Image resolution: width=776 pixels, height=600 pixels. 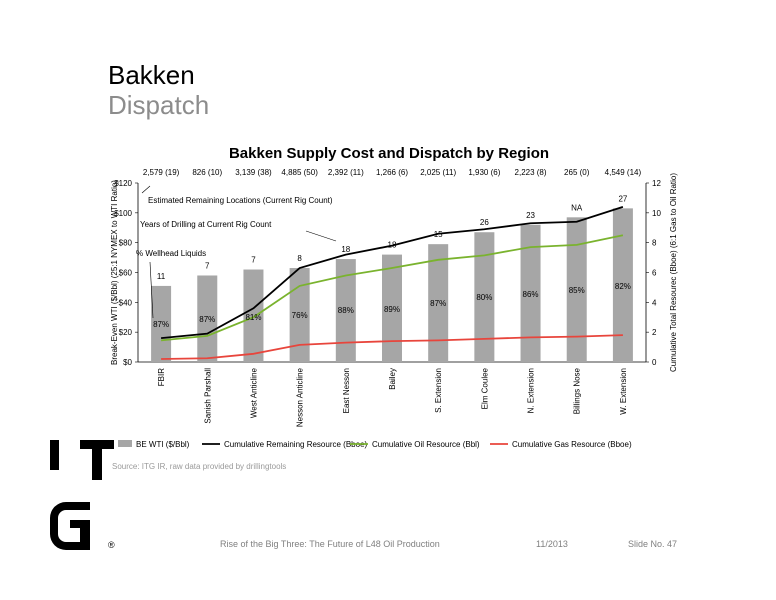 I want to click on liquids-pct-label: 82%, so click(x=623, y=286).